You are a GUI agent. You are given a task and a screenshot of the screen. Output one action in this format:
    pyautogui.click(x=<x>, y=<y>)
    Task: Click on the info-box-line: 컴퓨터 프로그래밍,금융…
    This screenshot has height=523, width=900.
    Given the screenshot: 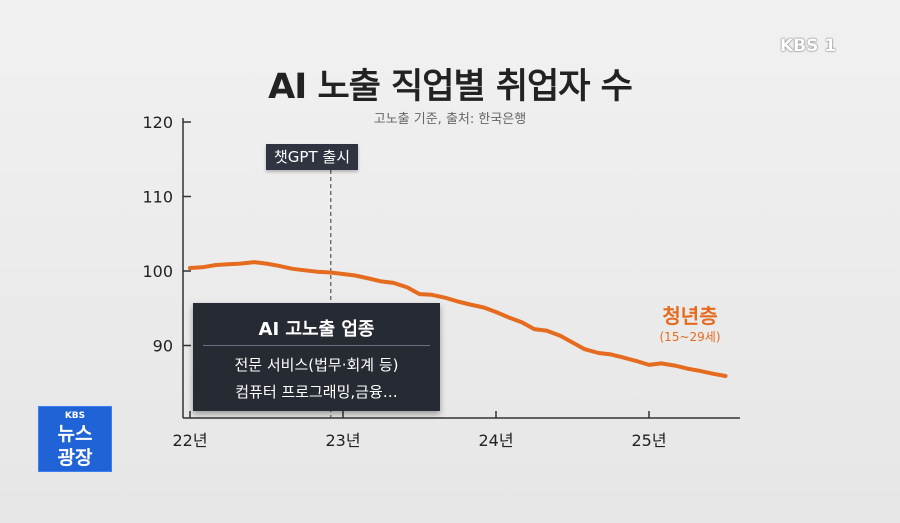 What is the action you would take?
    pyautogui.click(x=316, y=392)
    